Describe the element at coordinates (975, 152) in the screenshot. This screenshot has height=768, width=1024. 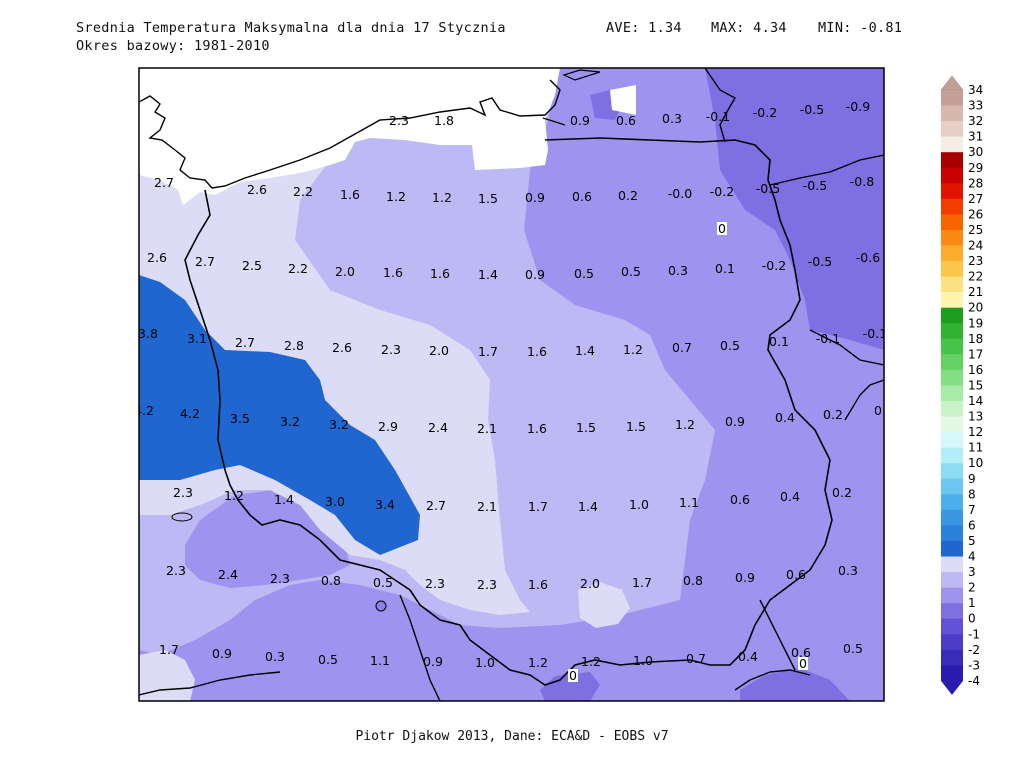
I see `legend-tick-label: 30` at that location.